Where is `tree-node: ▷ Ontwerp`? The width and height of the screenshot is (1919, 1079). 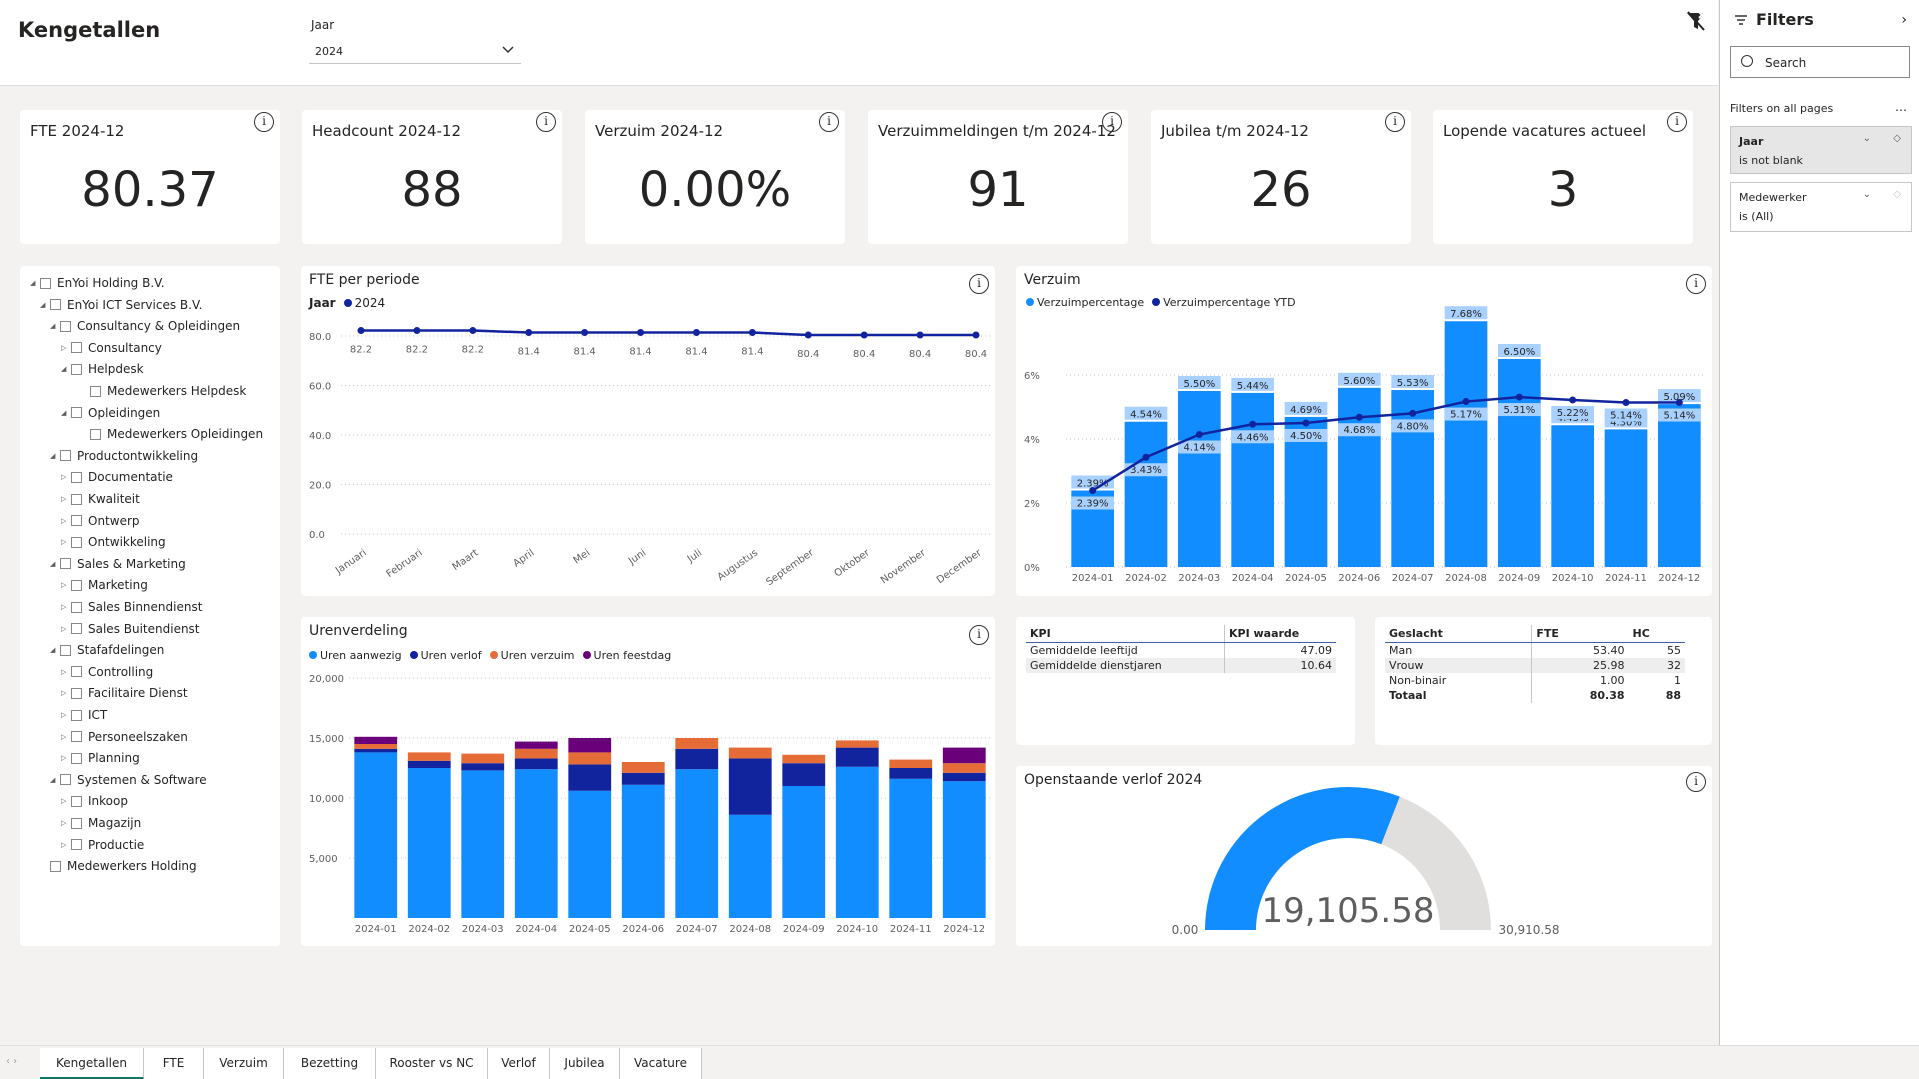 tree-node: ▷ Ontwerp is located at coordinates (100, 521).